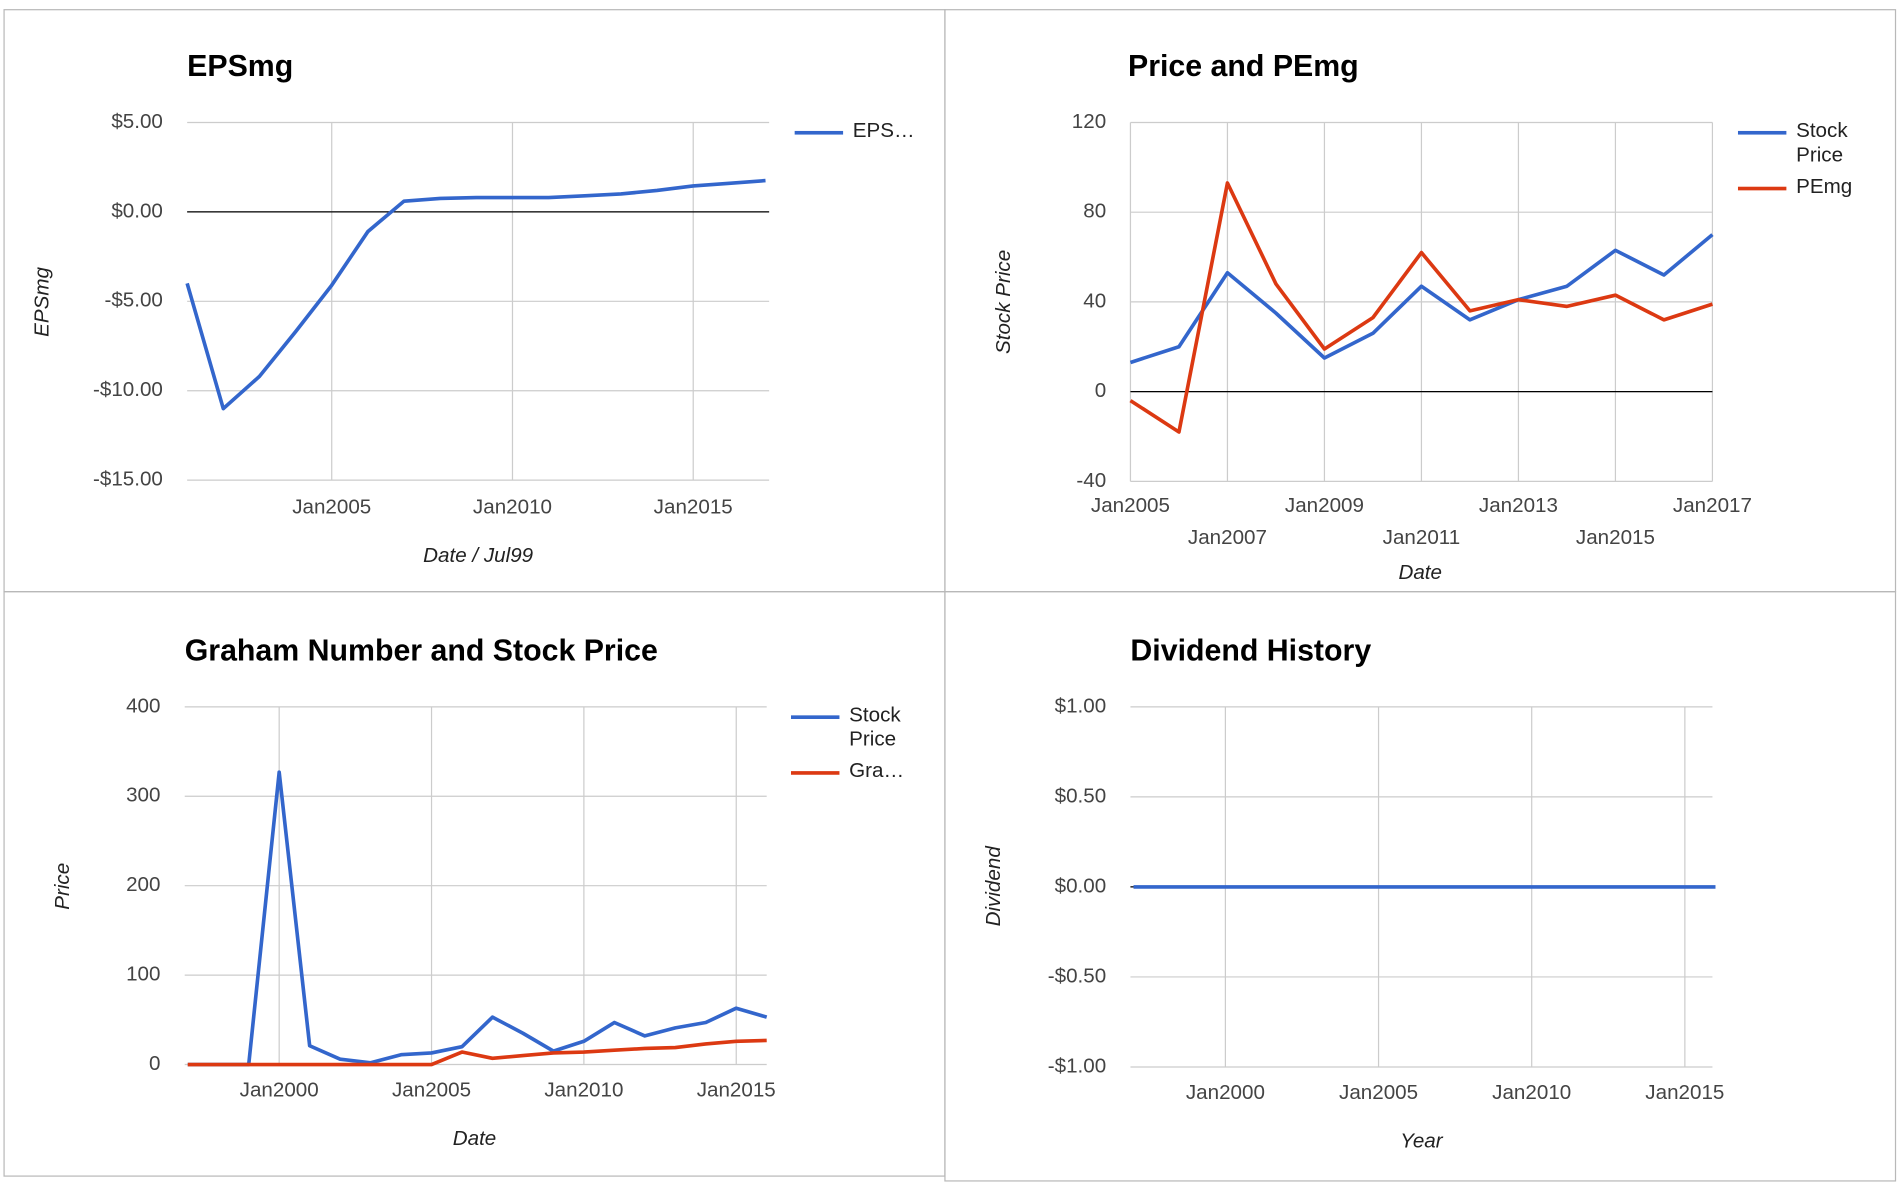  I want to click on chart-title: Dividend History, so click(1250, 650).